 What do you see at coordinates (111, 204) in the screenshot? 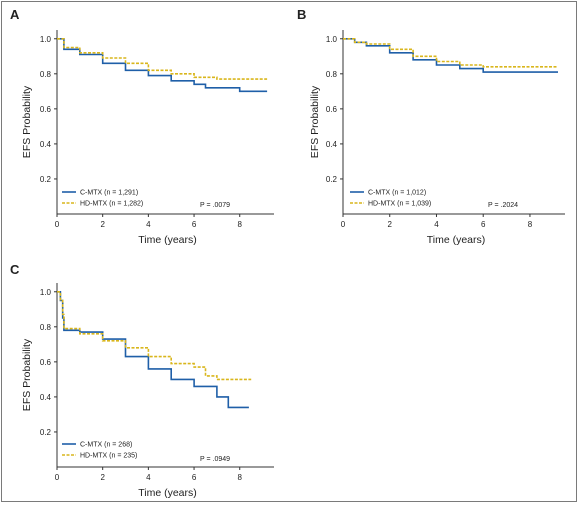
I see `legend-label-hd-mtx: HD-MTX (n = 1,282)` at bounding box center [111, 204].